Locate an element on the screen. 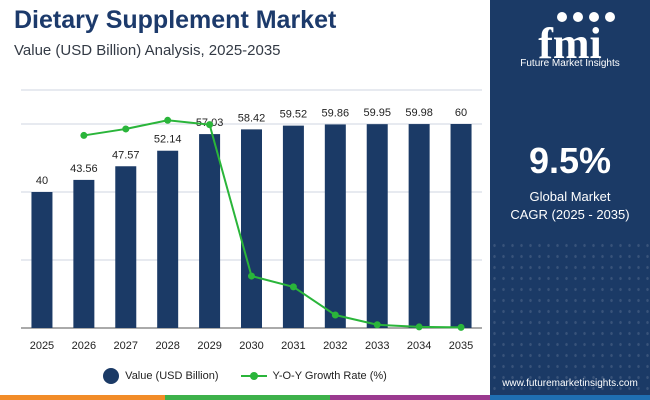  bar-2032 is located at coordinates (335, 226).